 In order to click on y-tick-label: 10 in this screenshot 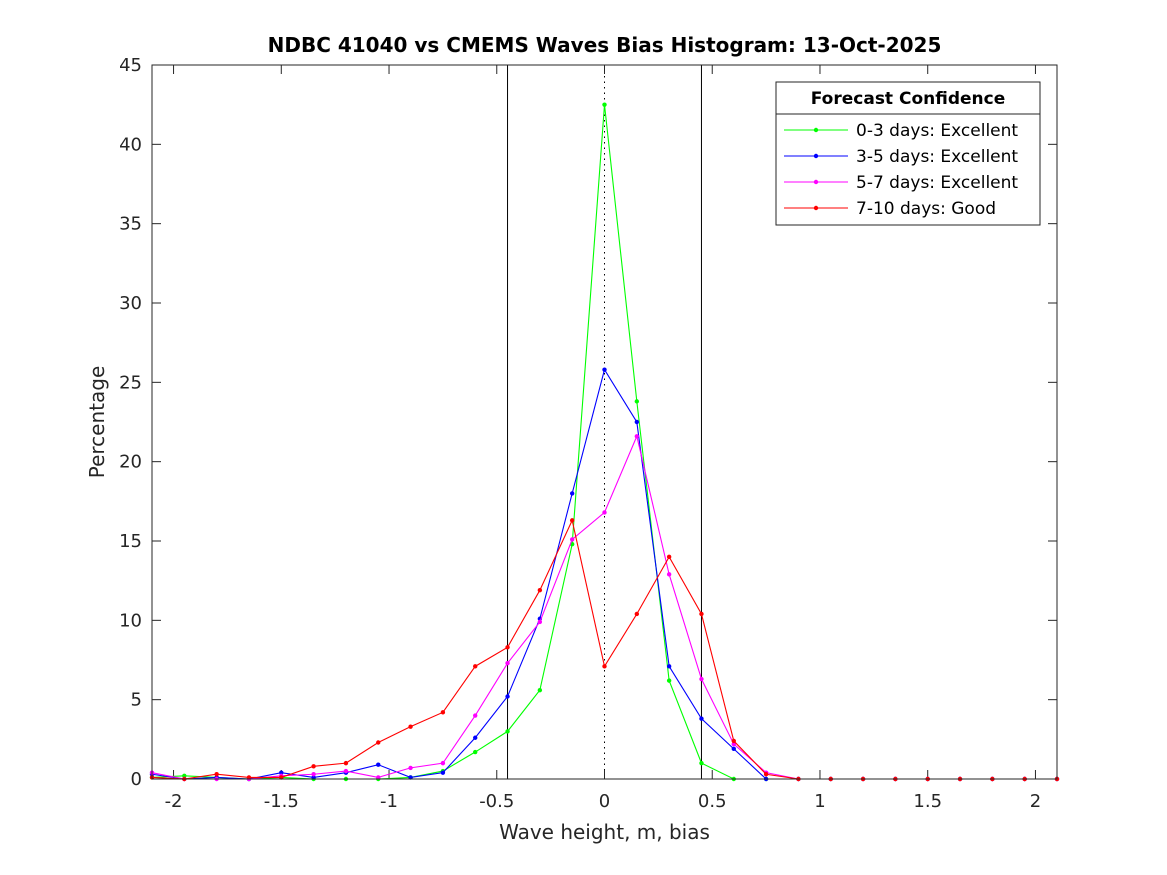, I will do `click(130, 620)`.